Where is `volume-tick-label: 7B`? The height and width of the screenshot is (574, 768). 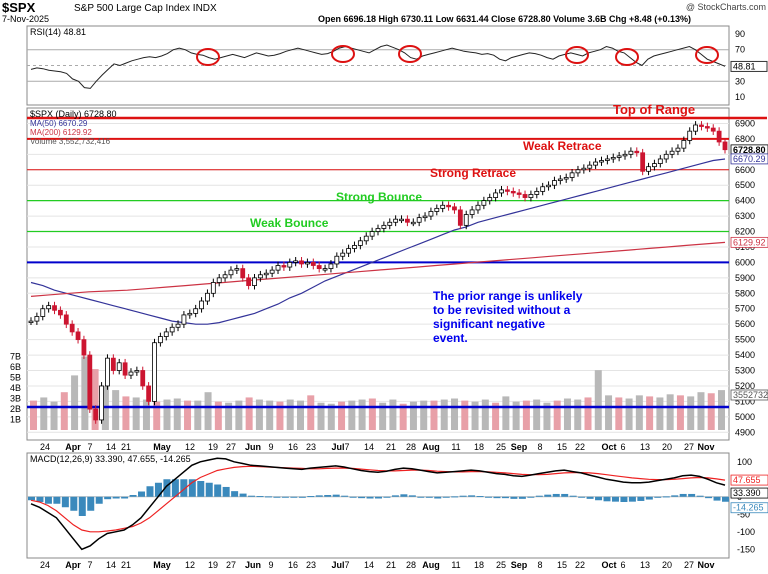 volume-tick-label: 7B is located at coordinates (15, 357).